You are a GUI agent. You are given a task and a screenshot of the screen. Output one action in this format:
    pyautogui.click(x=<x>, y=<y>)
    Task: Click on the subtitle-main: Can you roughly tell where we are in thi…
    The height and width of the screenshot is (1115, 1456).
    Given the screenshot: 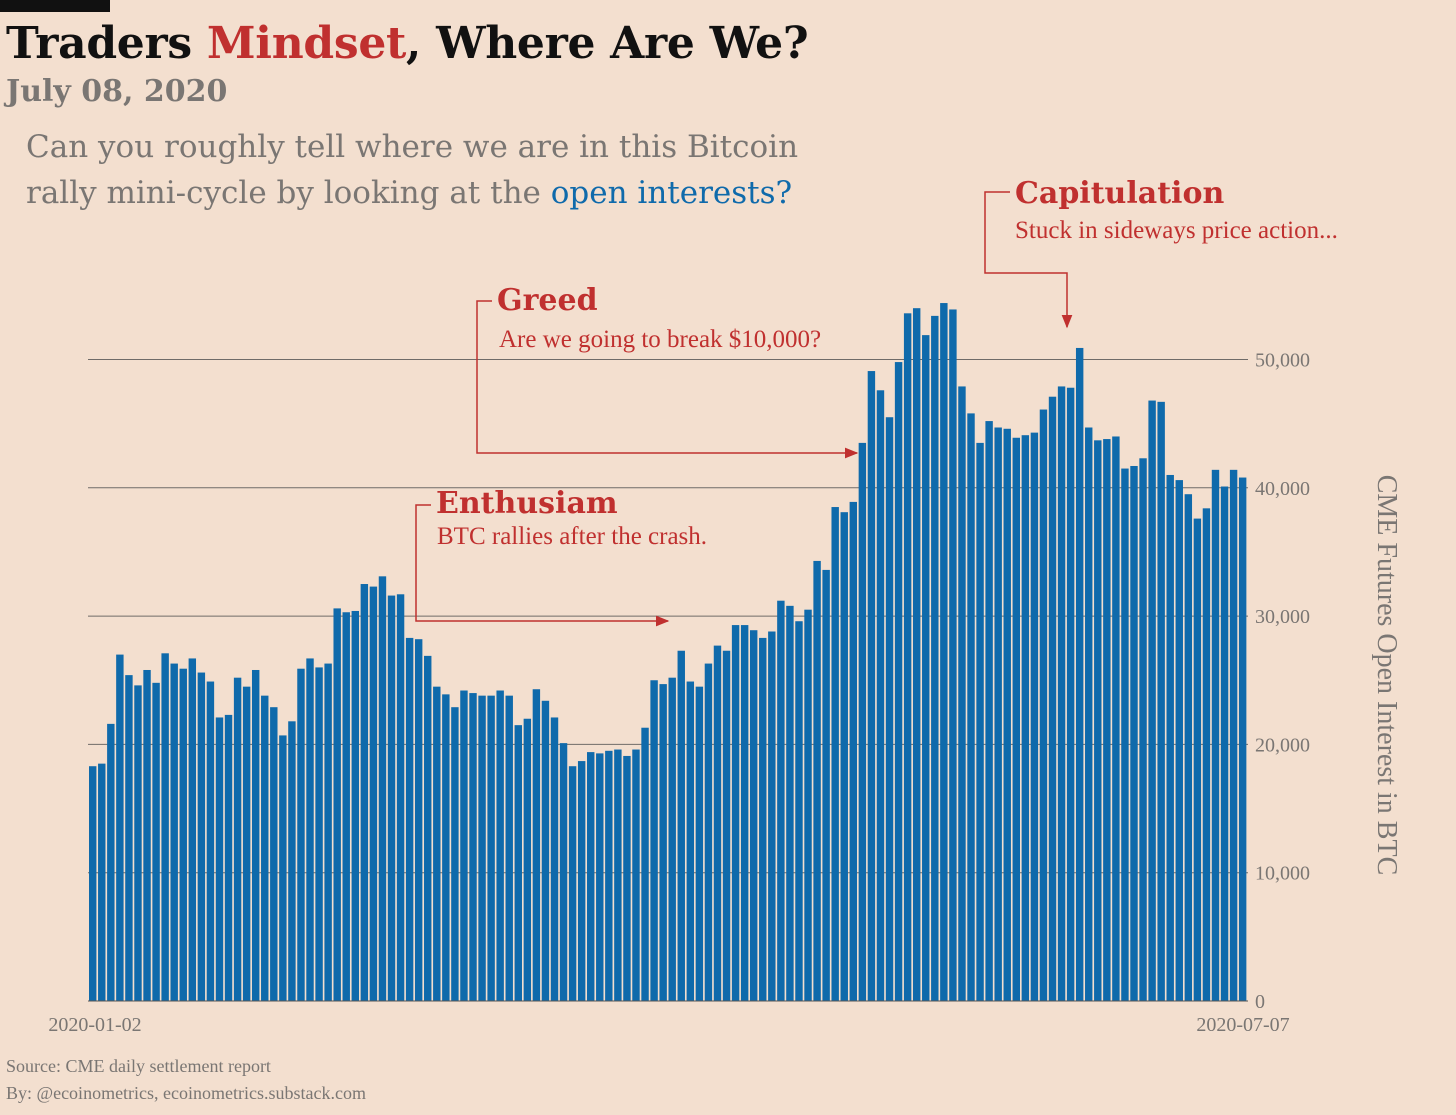 What is the action you would take?
    pyautogui.click(x=412, y=170)
    